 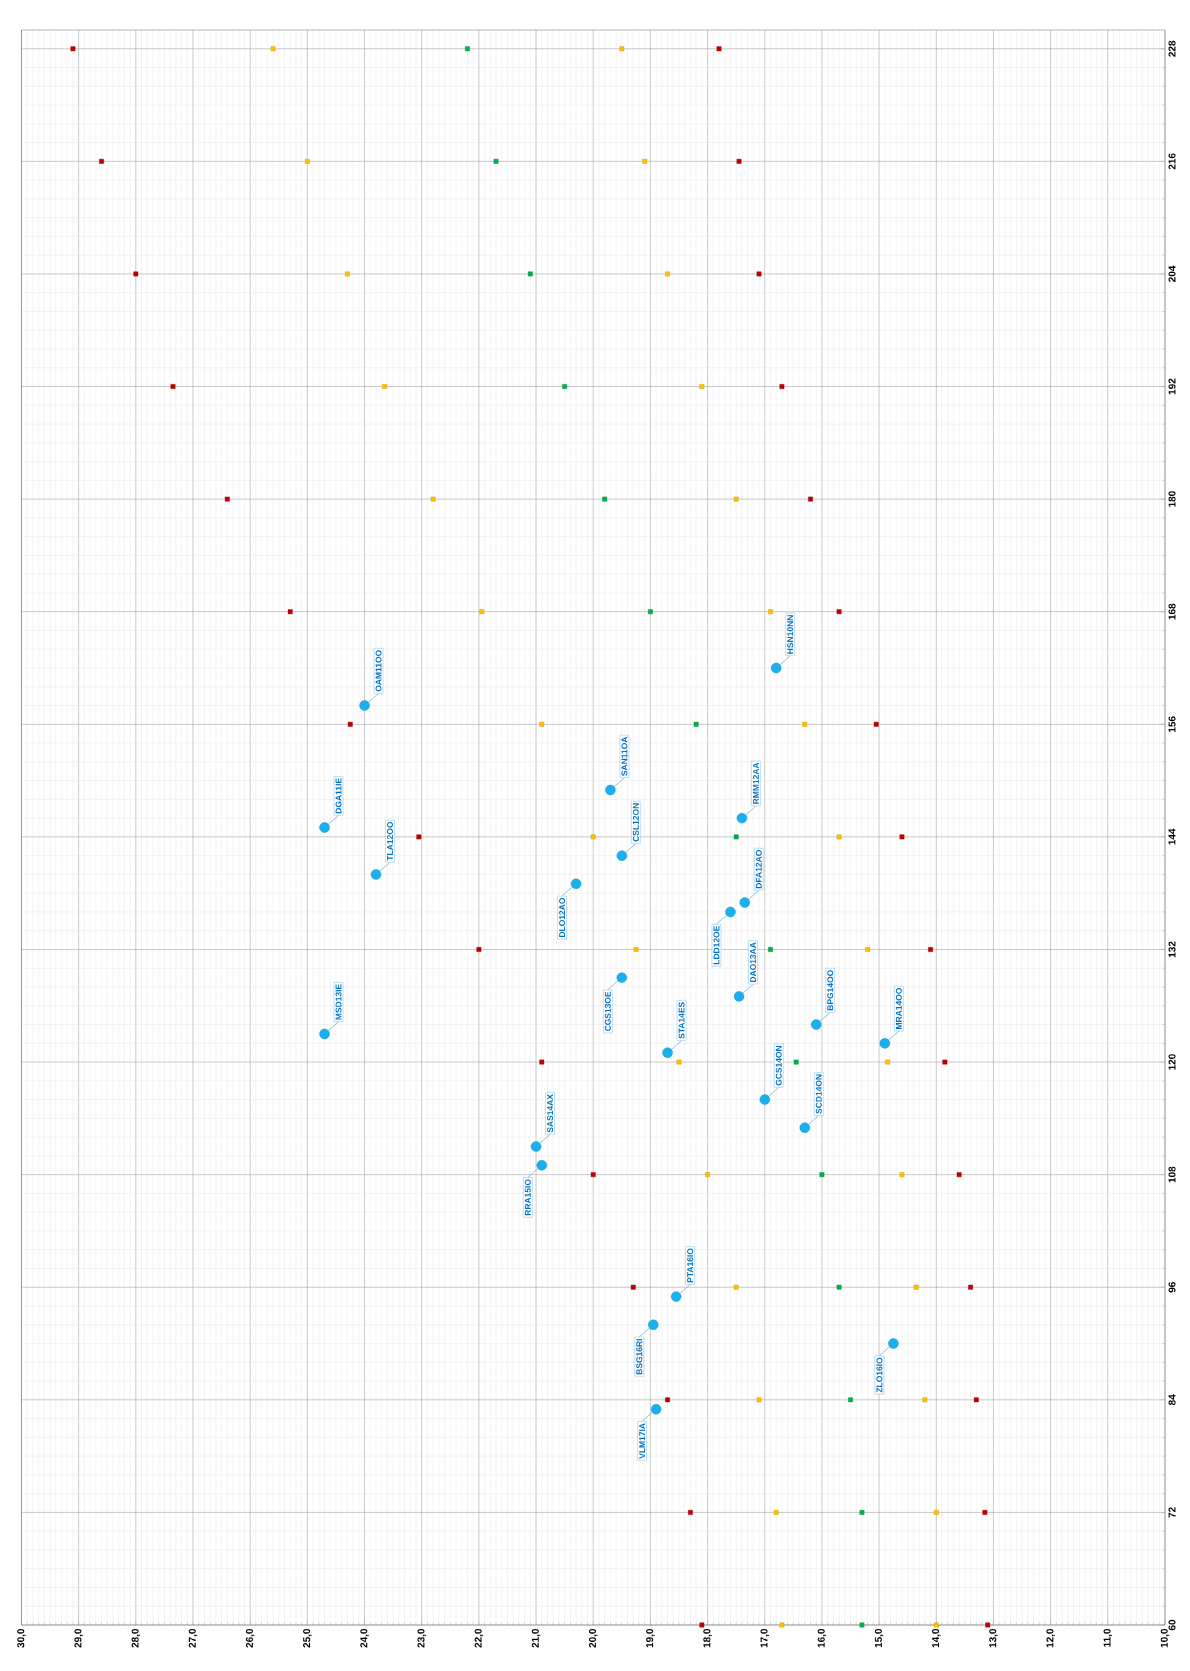 I want to click on y-tick-label: 84, so click(x=1172, y=1400).